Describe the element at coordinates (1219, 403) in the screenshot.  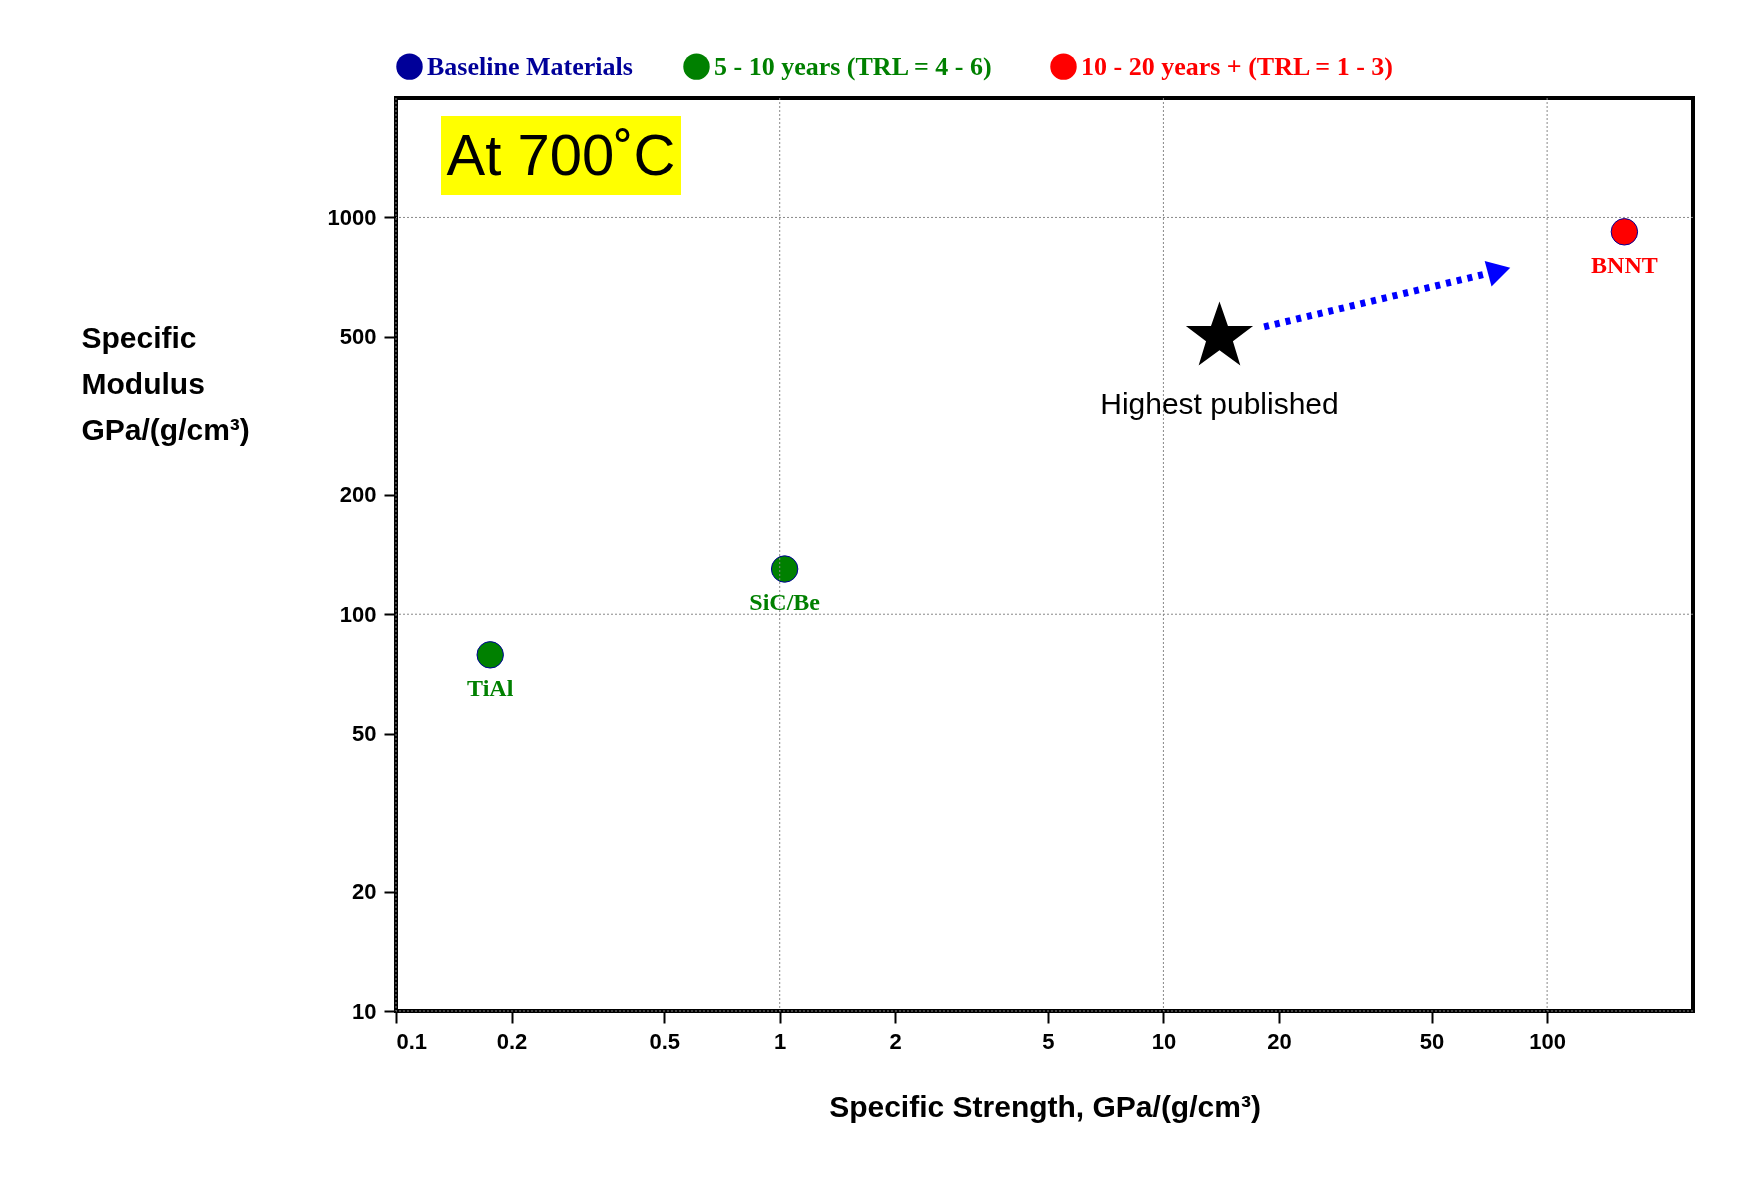
I see `annotation: Highest published` at that location.